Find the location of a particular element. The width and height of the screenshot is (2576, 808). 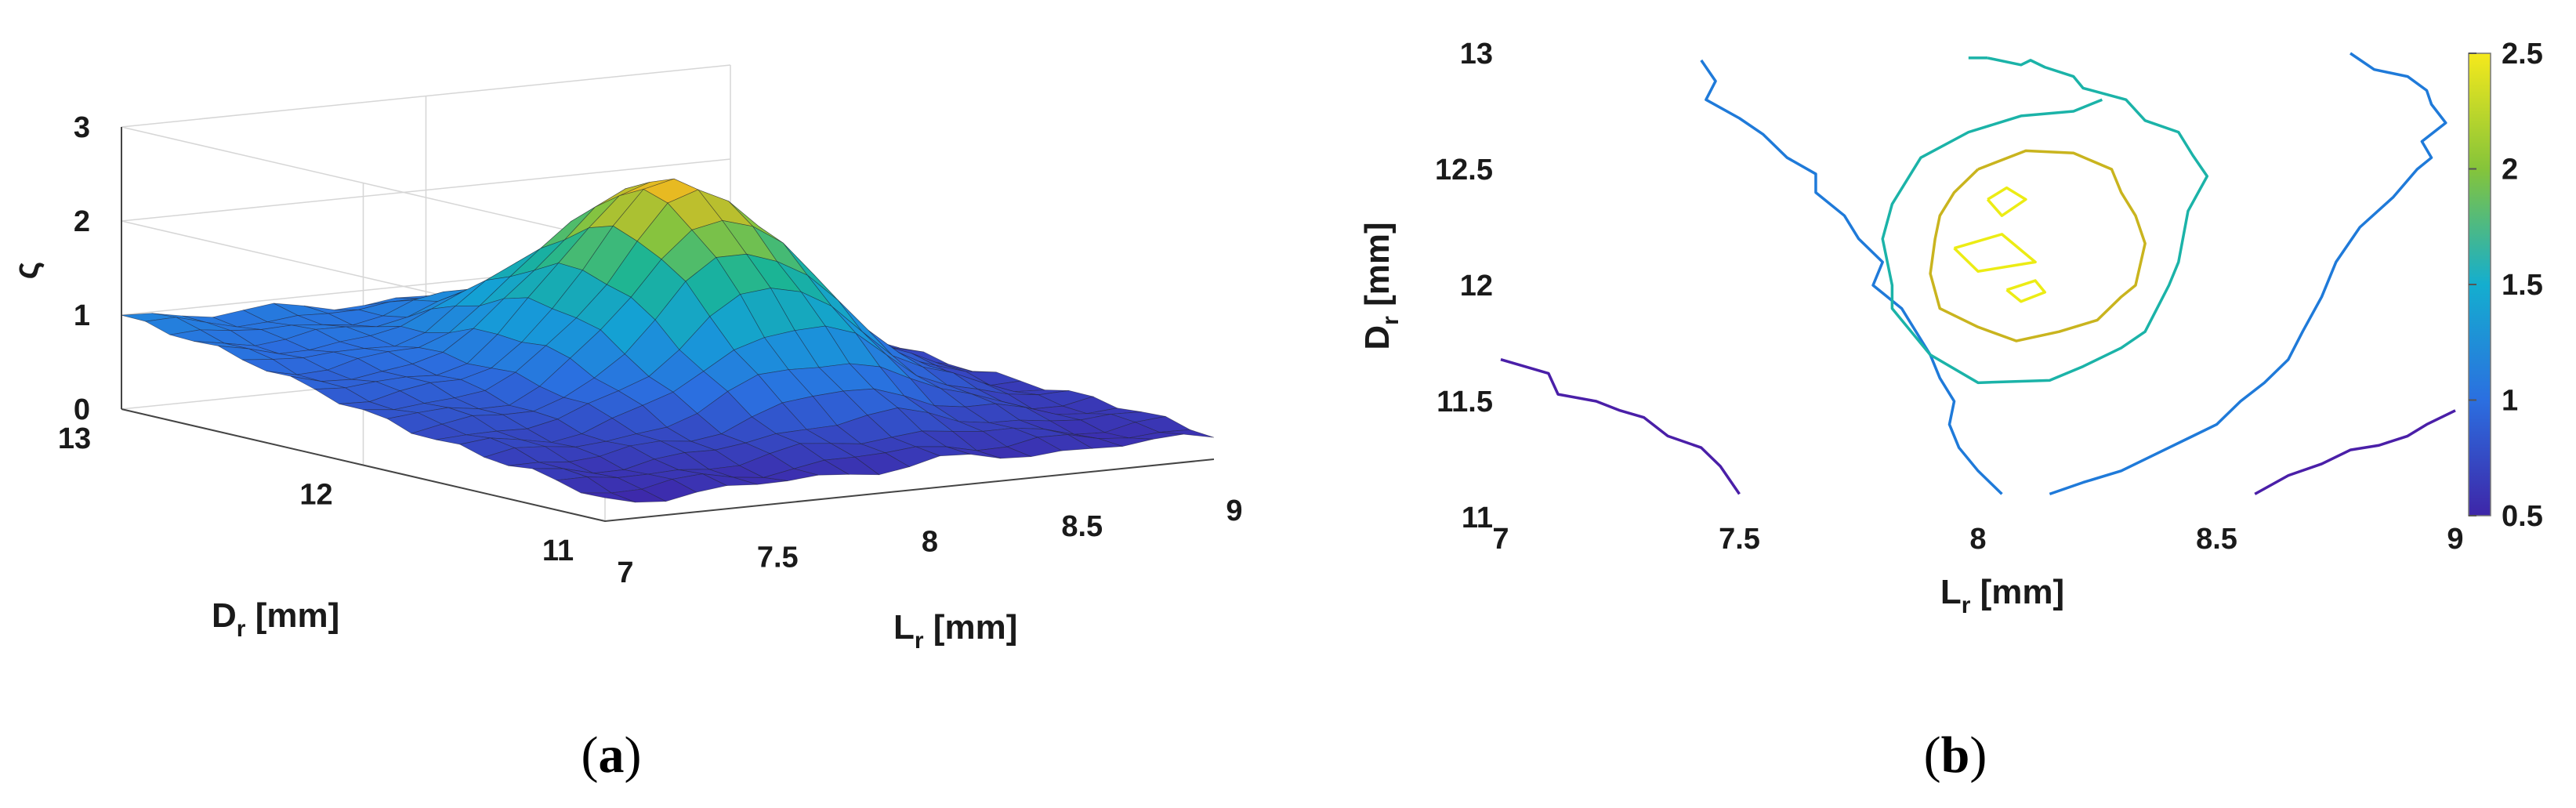

panel-label-b: (b) is located at coordinates (1955, 755).